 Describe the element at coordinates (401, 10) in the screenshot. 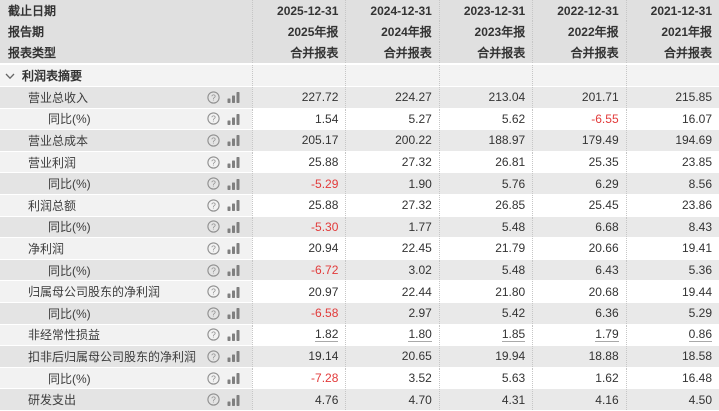

I see `header-value-text: 2024-12-31` at that location.